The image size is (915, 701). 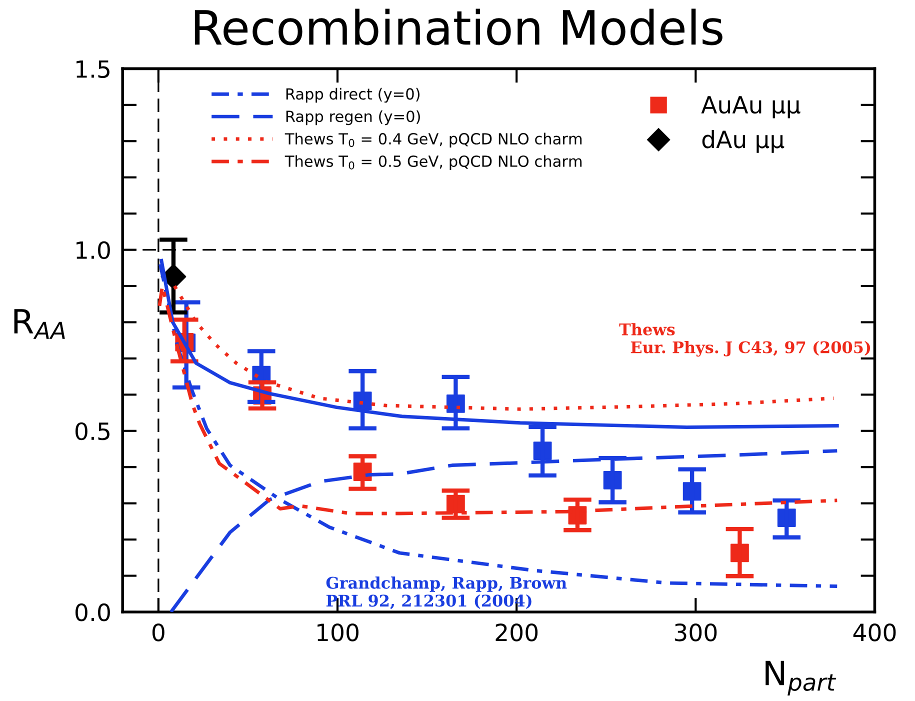 I want to click on x-tick-label: 400, so click(x=874, y=633).